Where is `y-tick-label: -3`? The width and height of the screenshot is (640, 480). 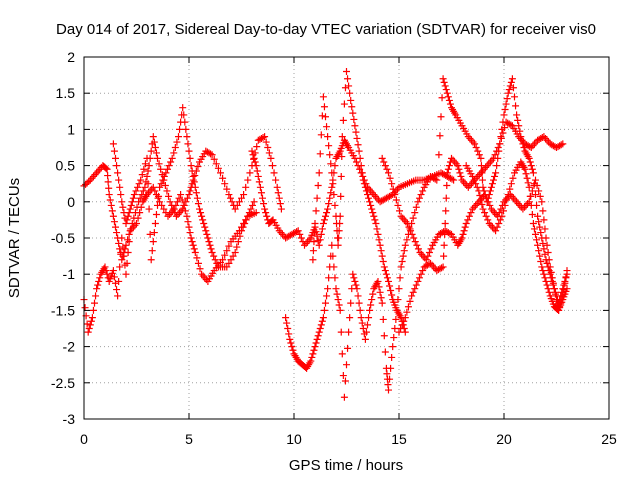
y-tick-label: -3 is located at coordinates (69, 419).